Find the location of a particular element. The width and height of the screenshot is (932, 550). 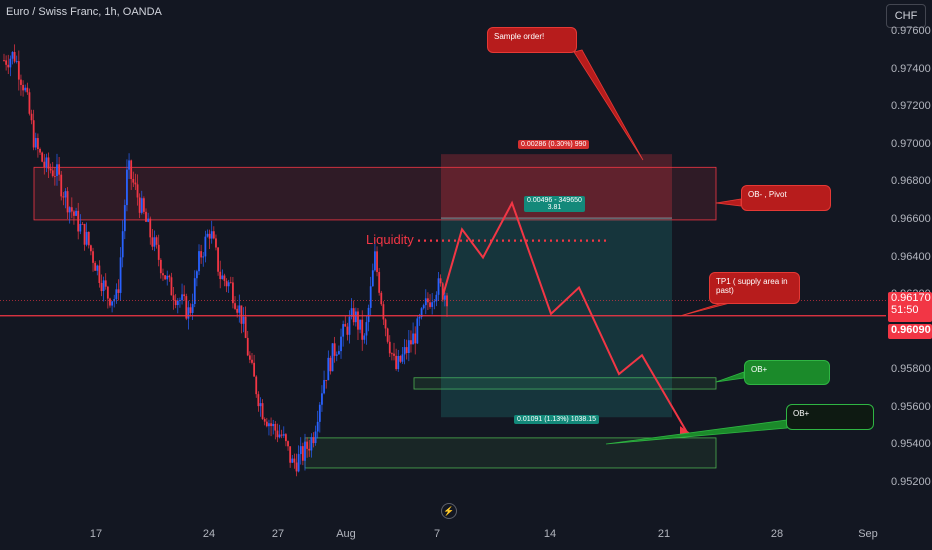

x-tick-label: 7 is located at coordinates (437, 534).